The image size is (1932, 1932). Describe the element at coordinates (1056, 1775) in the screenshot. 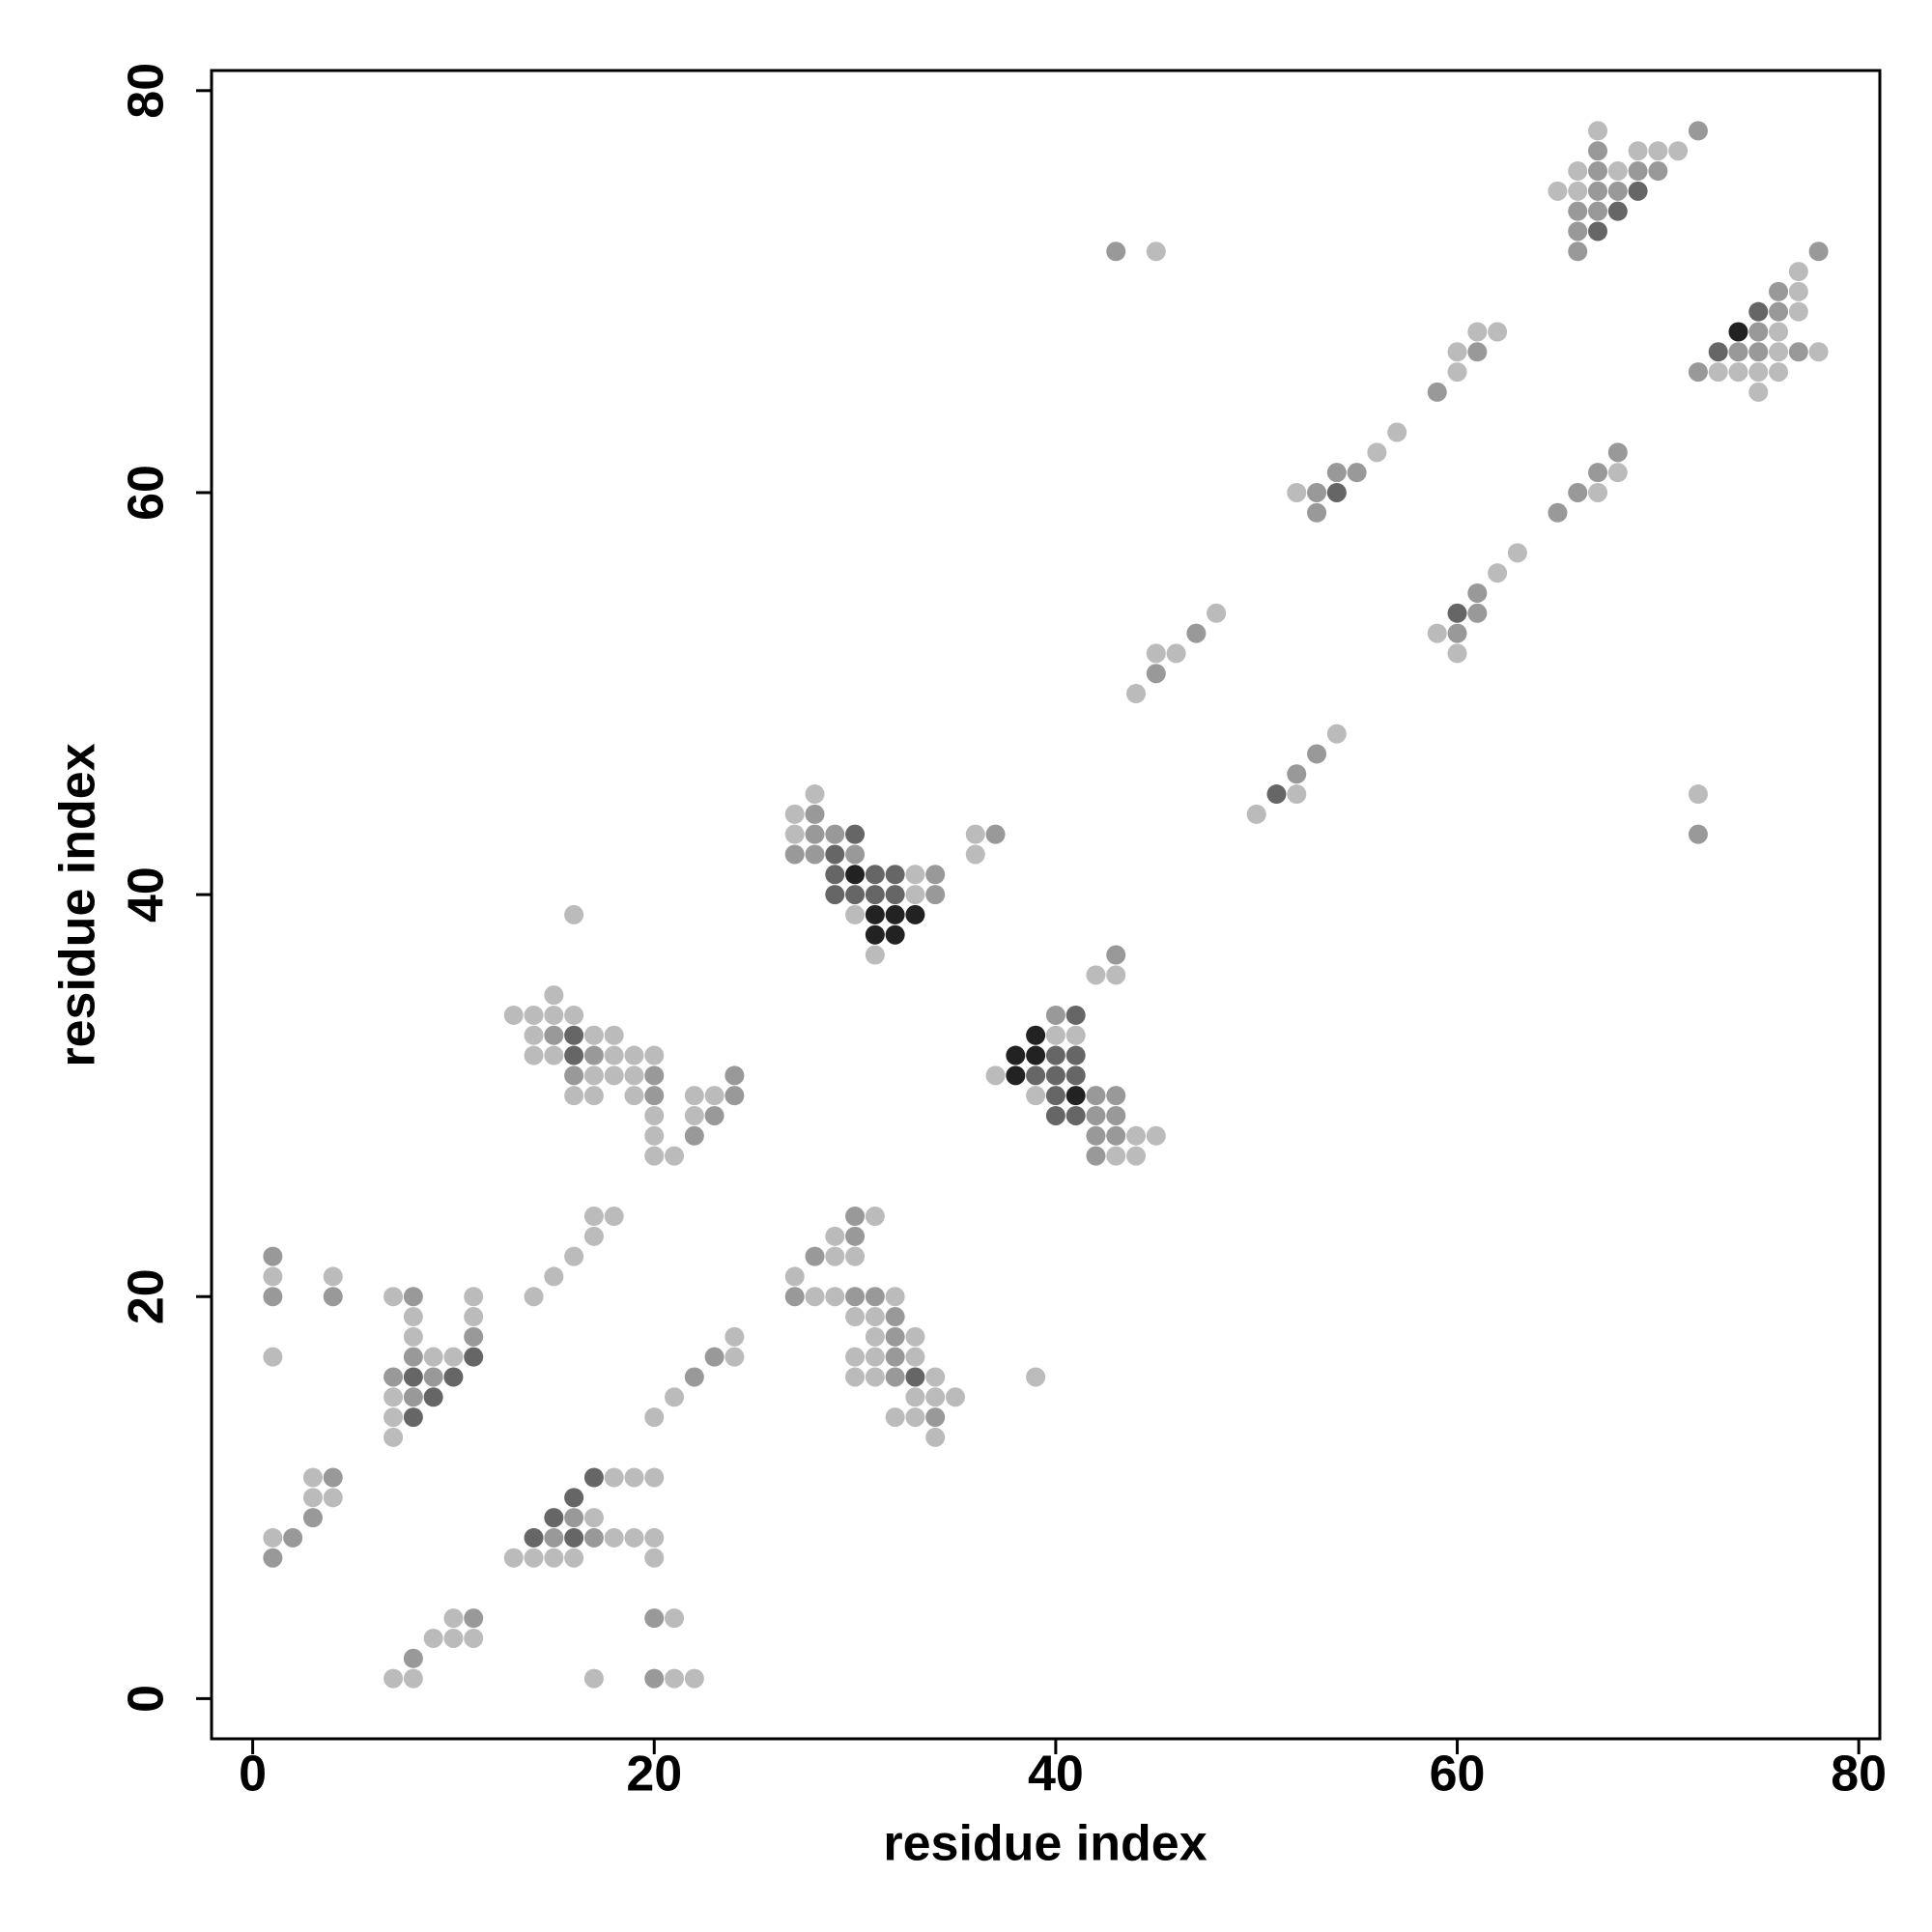

I see `x-tick-label: 40` at that location.